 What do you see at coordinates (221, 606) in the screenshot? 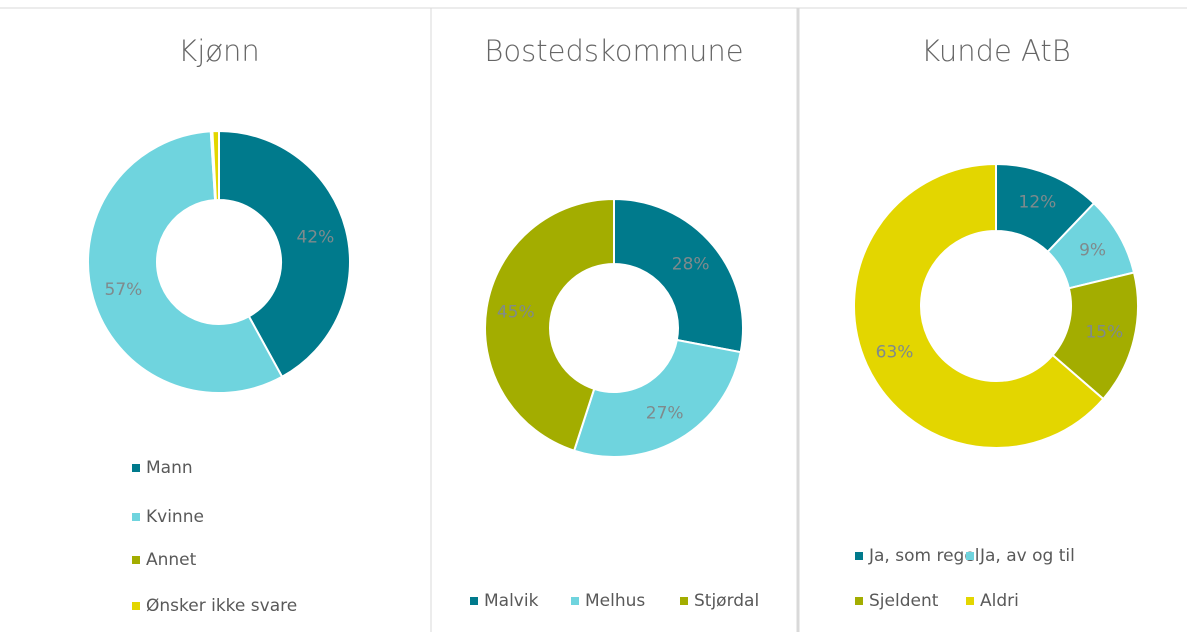
I see `legend-label: Ønsker ikke svare` at bounding box center [221, 606].